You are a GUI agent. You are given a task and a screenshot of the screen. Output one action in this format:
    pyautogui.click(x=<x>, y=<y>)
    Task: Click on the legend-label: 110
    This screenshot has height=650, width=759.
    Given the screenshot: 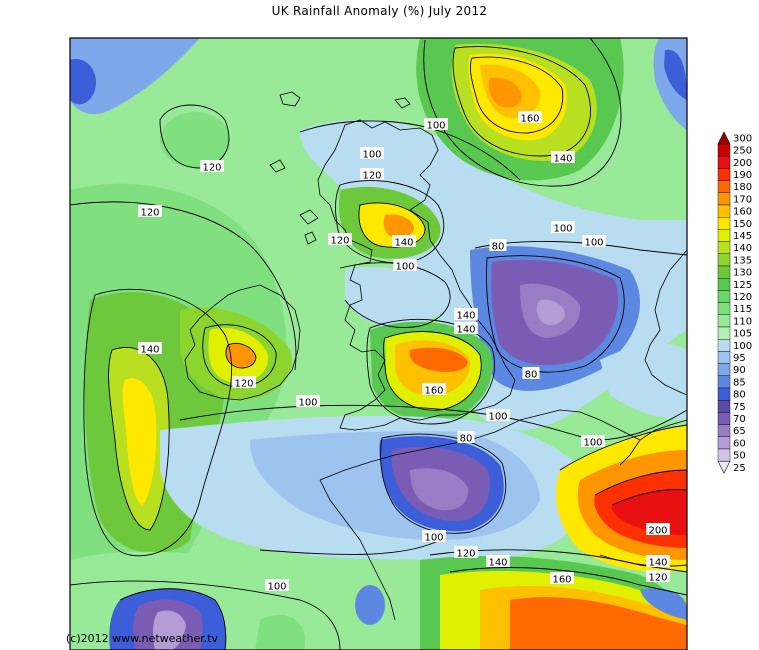 What is the action you would take?
    pyautogui.click(x=742, y=321)
    